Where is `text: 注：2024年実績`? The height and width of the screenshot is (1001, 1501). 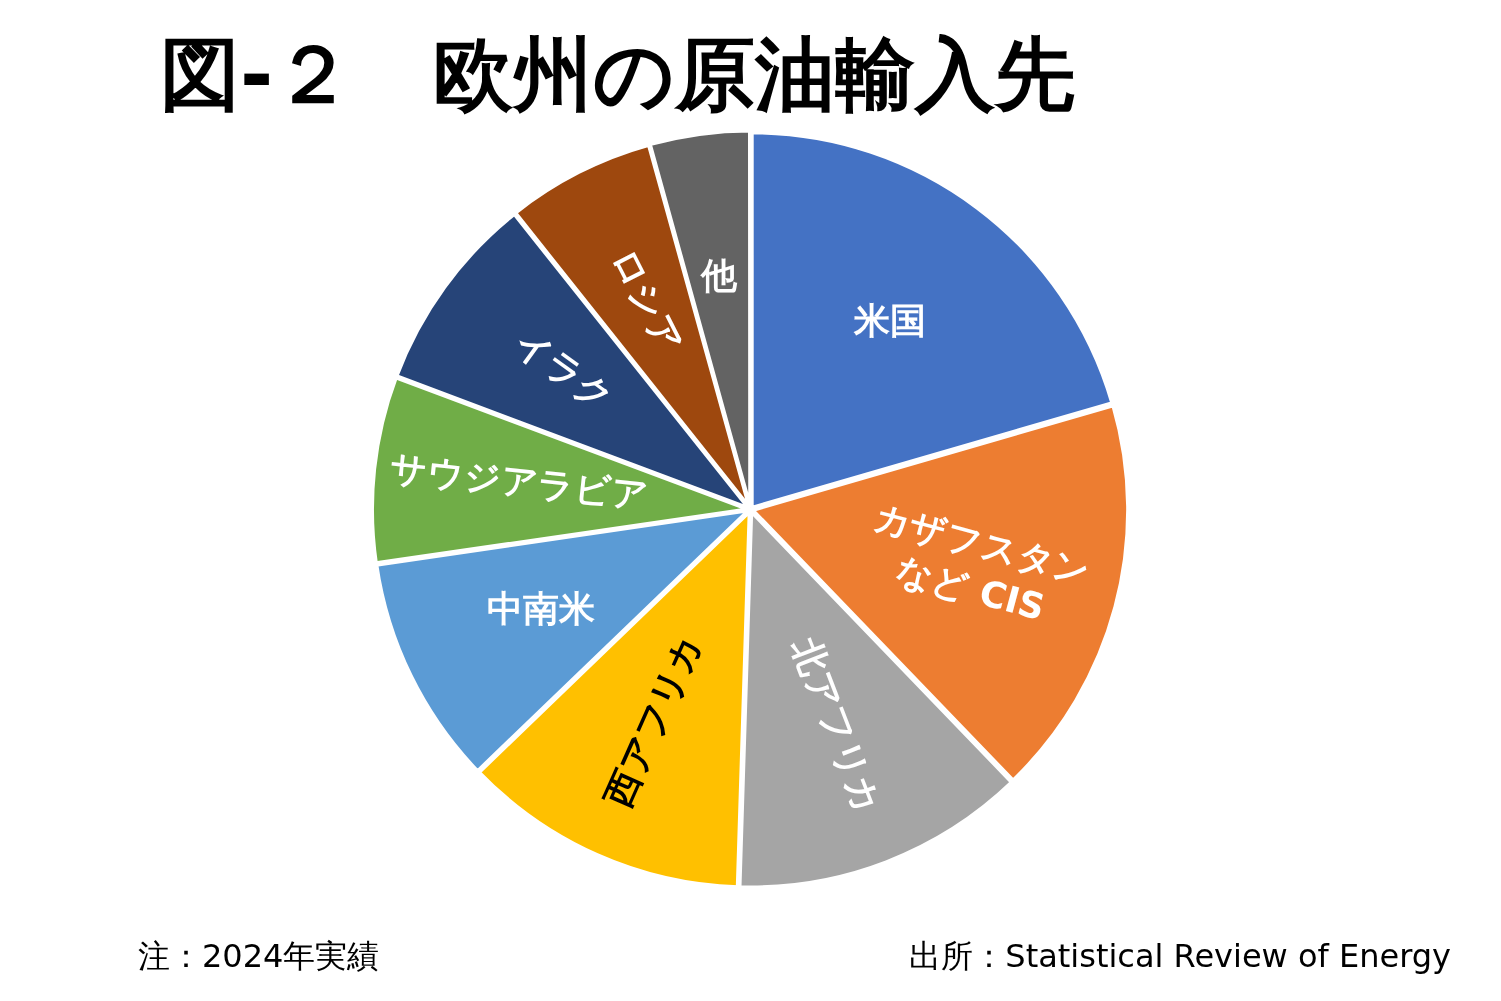 text: 注：2024年実績 is located at coordinates (259, 956).